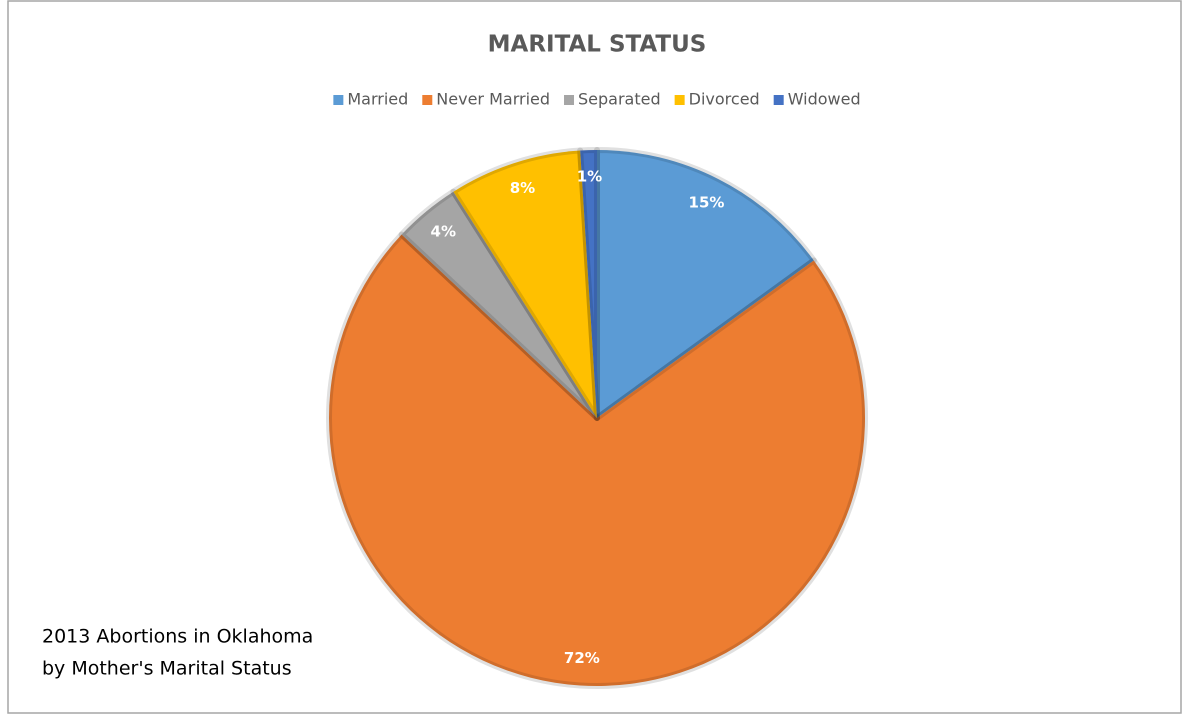  Describe the element at coordinates (522, 188) in the screenshot. I see `data-label: 8%` at that location.